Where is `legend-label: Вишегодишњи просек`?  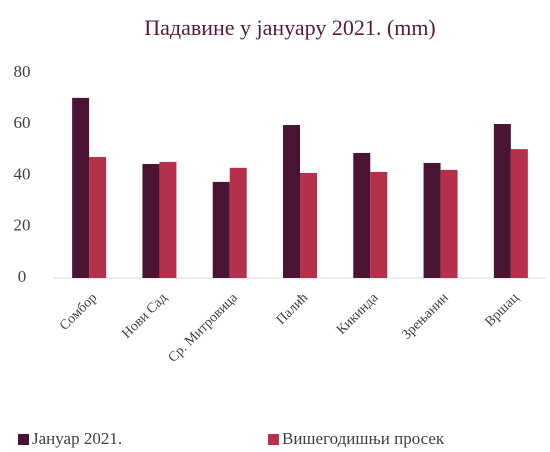 legend-label: Вишегодишњи просек is located at coordinates (363, 438).